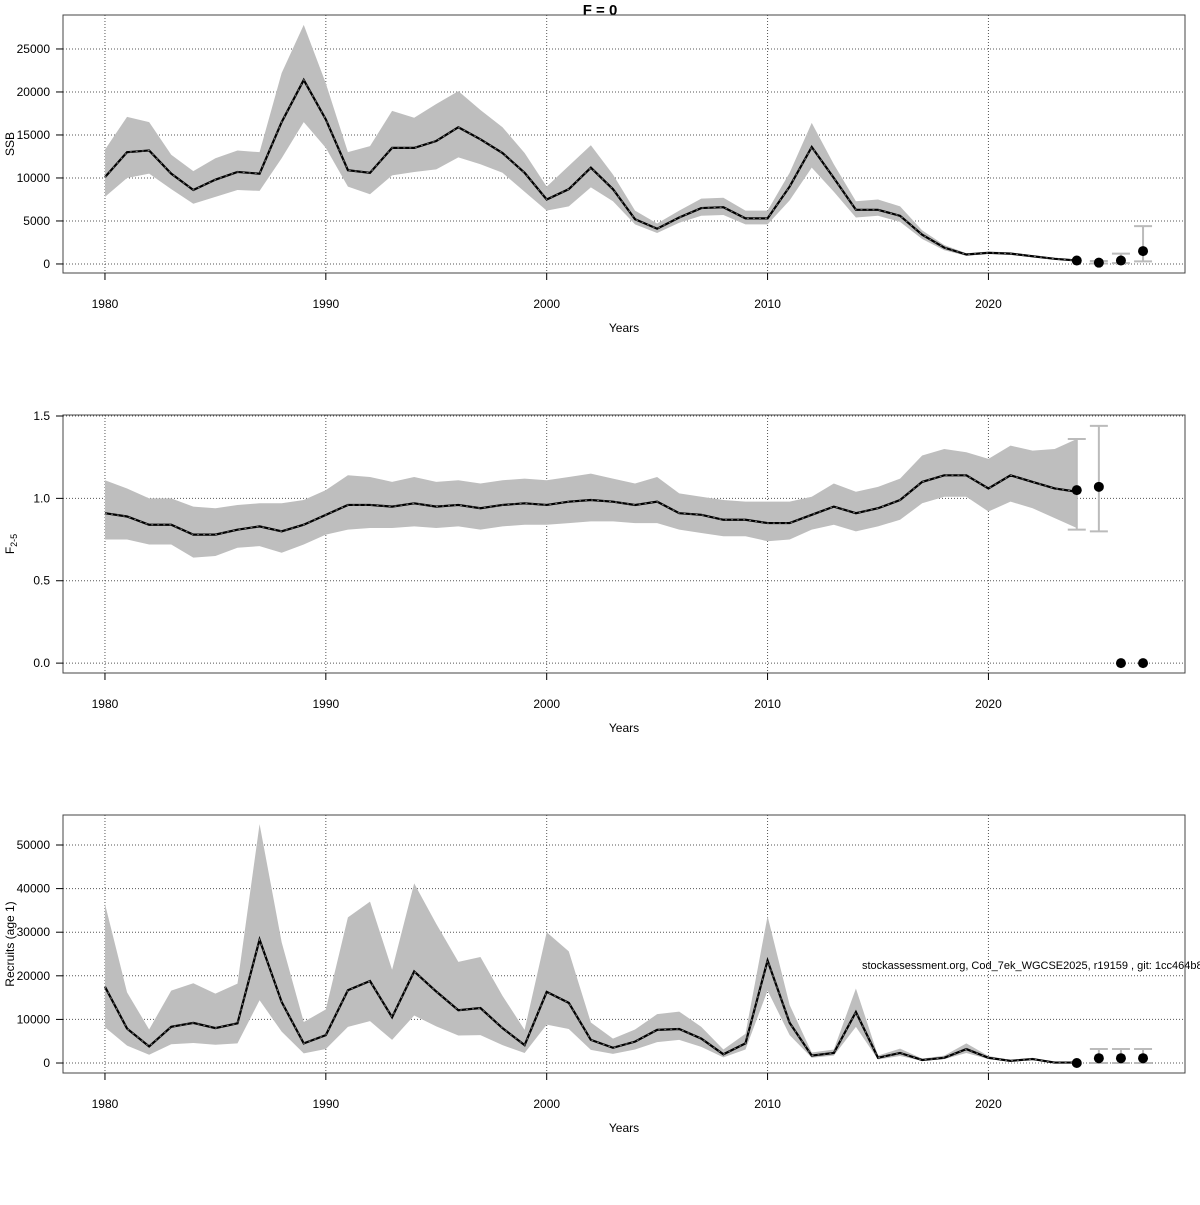 This screenshot has width=1200, height=1205. What do you see at coordinates (41, 416) in the screenshot?
I see `y-tick-label: 1.5` at bounding box center [41, 416].